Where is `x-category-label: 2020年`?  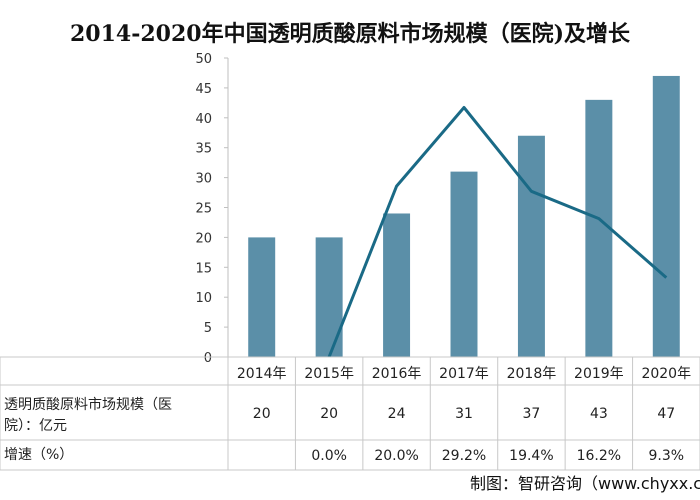 x-category-label: 2020年 is located at coordinates (666, 374).